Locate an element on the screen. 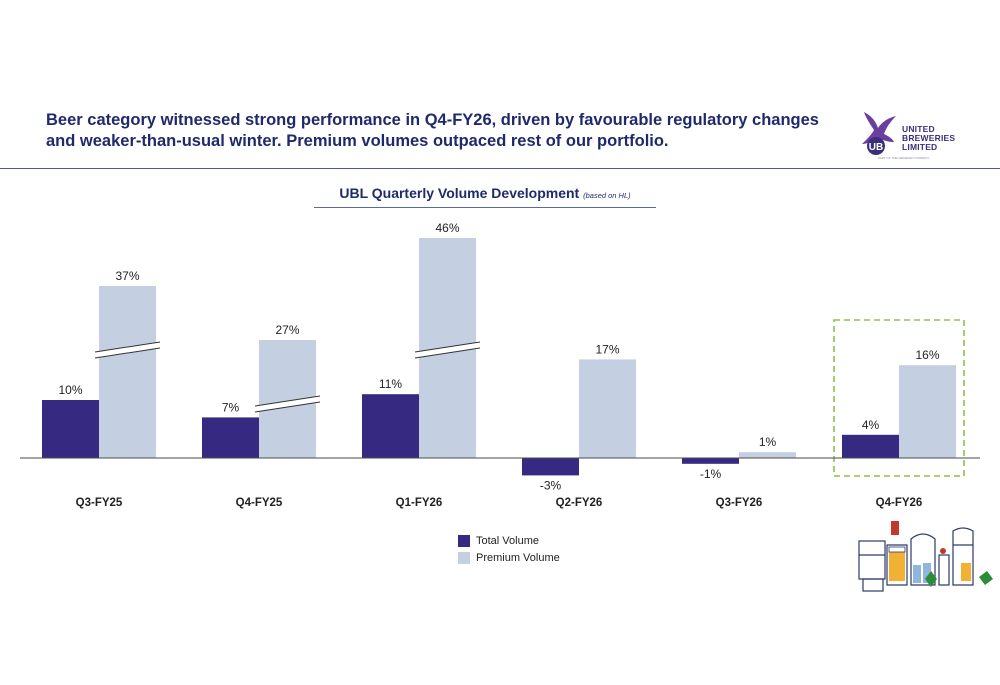 Image resolution: width=1000 pixels, height=685 pixels. chart-subtitle: (based on HL) is located at coordinates (607, 195).